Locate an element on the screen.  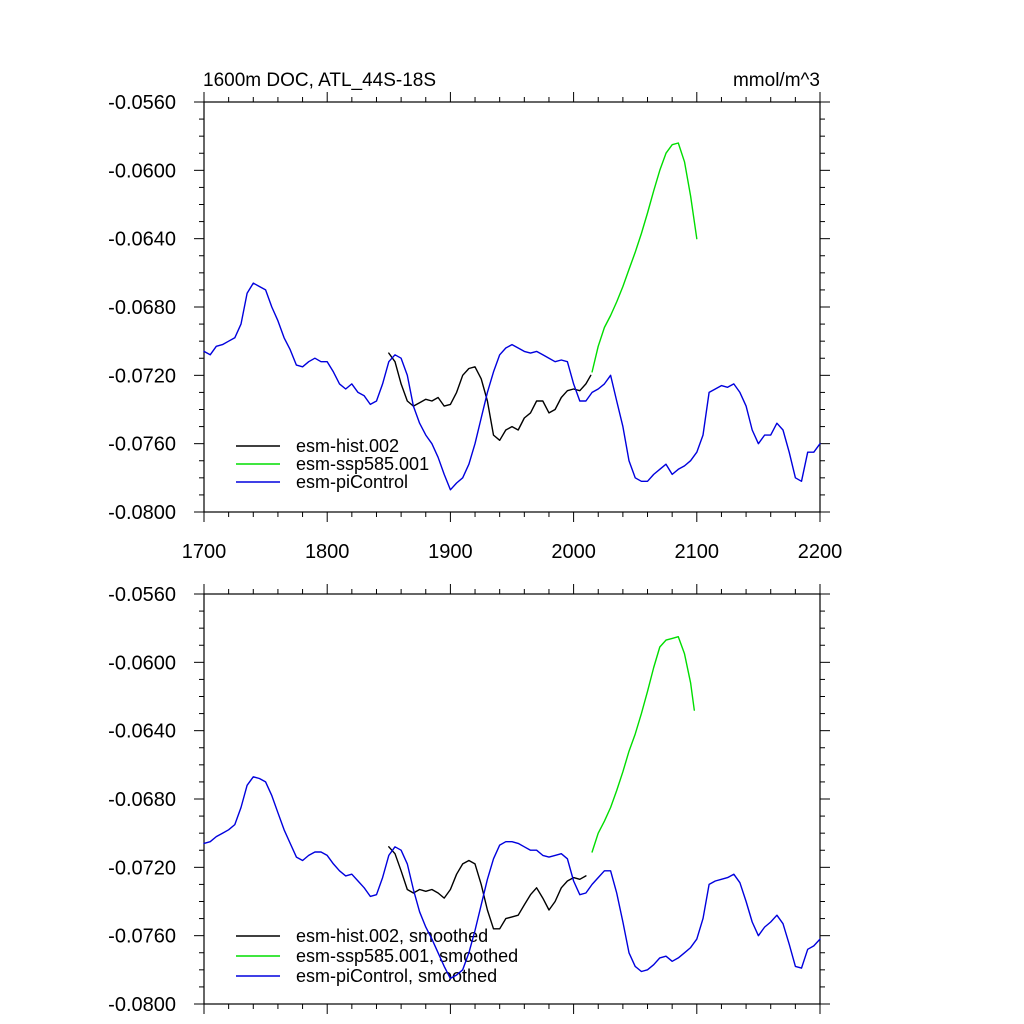
legend-entry: esm-ssp585.001 is located at coordinates (362, 464).